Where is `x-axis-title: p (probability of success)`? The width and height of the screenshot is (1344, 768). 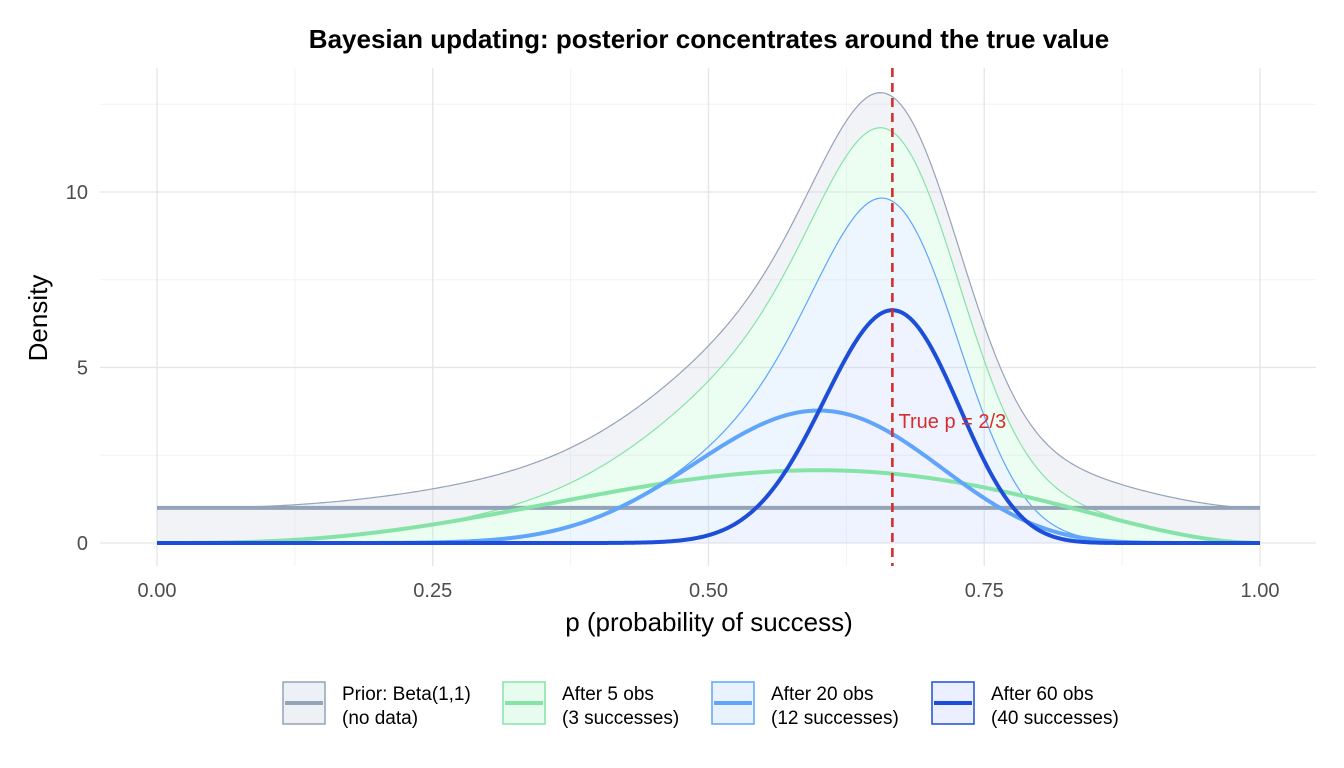 x-axis-title: p (probability of success) is located at coordinates (709, 622).